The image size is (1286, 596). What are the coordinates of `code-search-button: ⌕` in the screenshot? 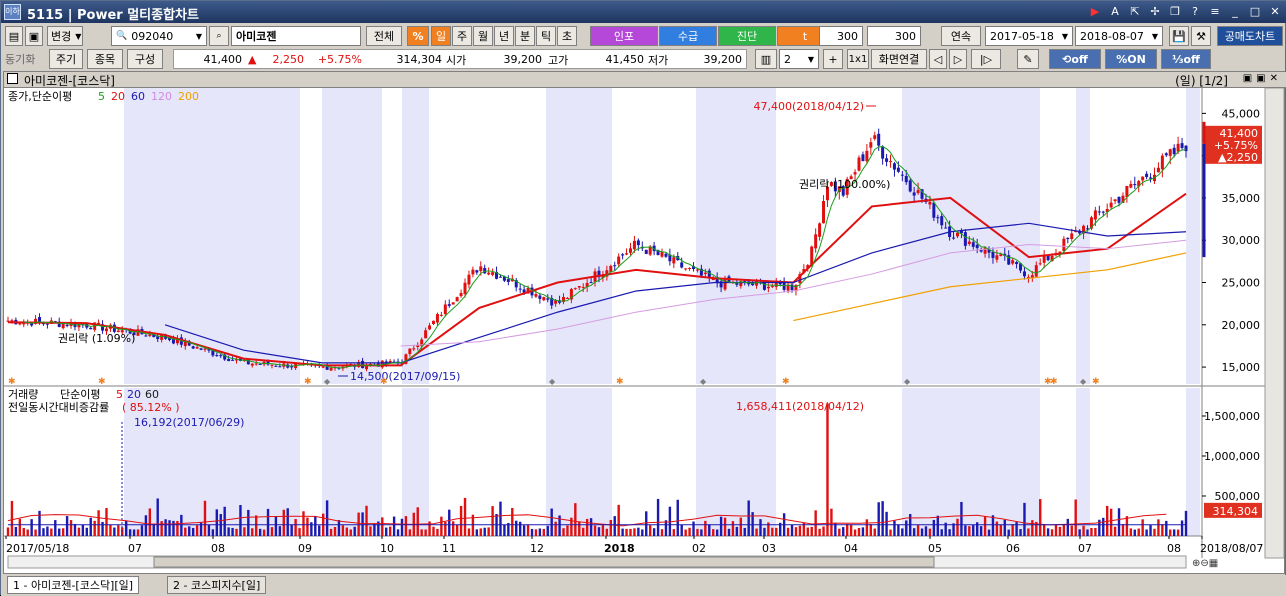 It's located at (219, 36).